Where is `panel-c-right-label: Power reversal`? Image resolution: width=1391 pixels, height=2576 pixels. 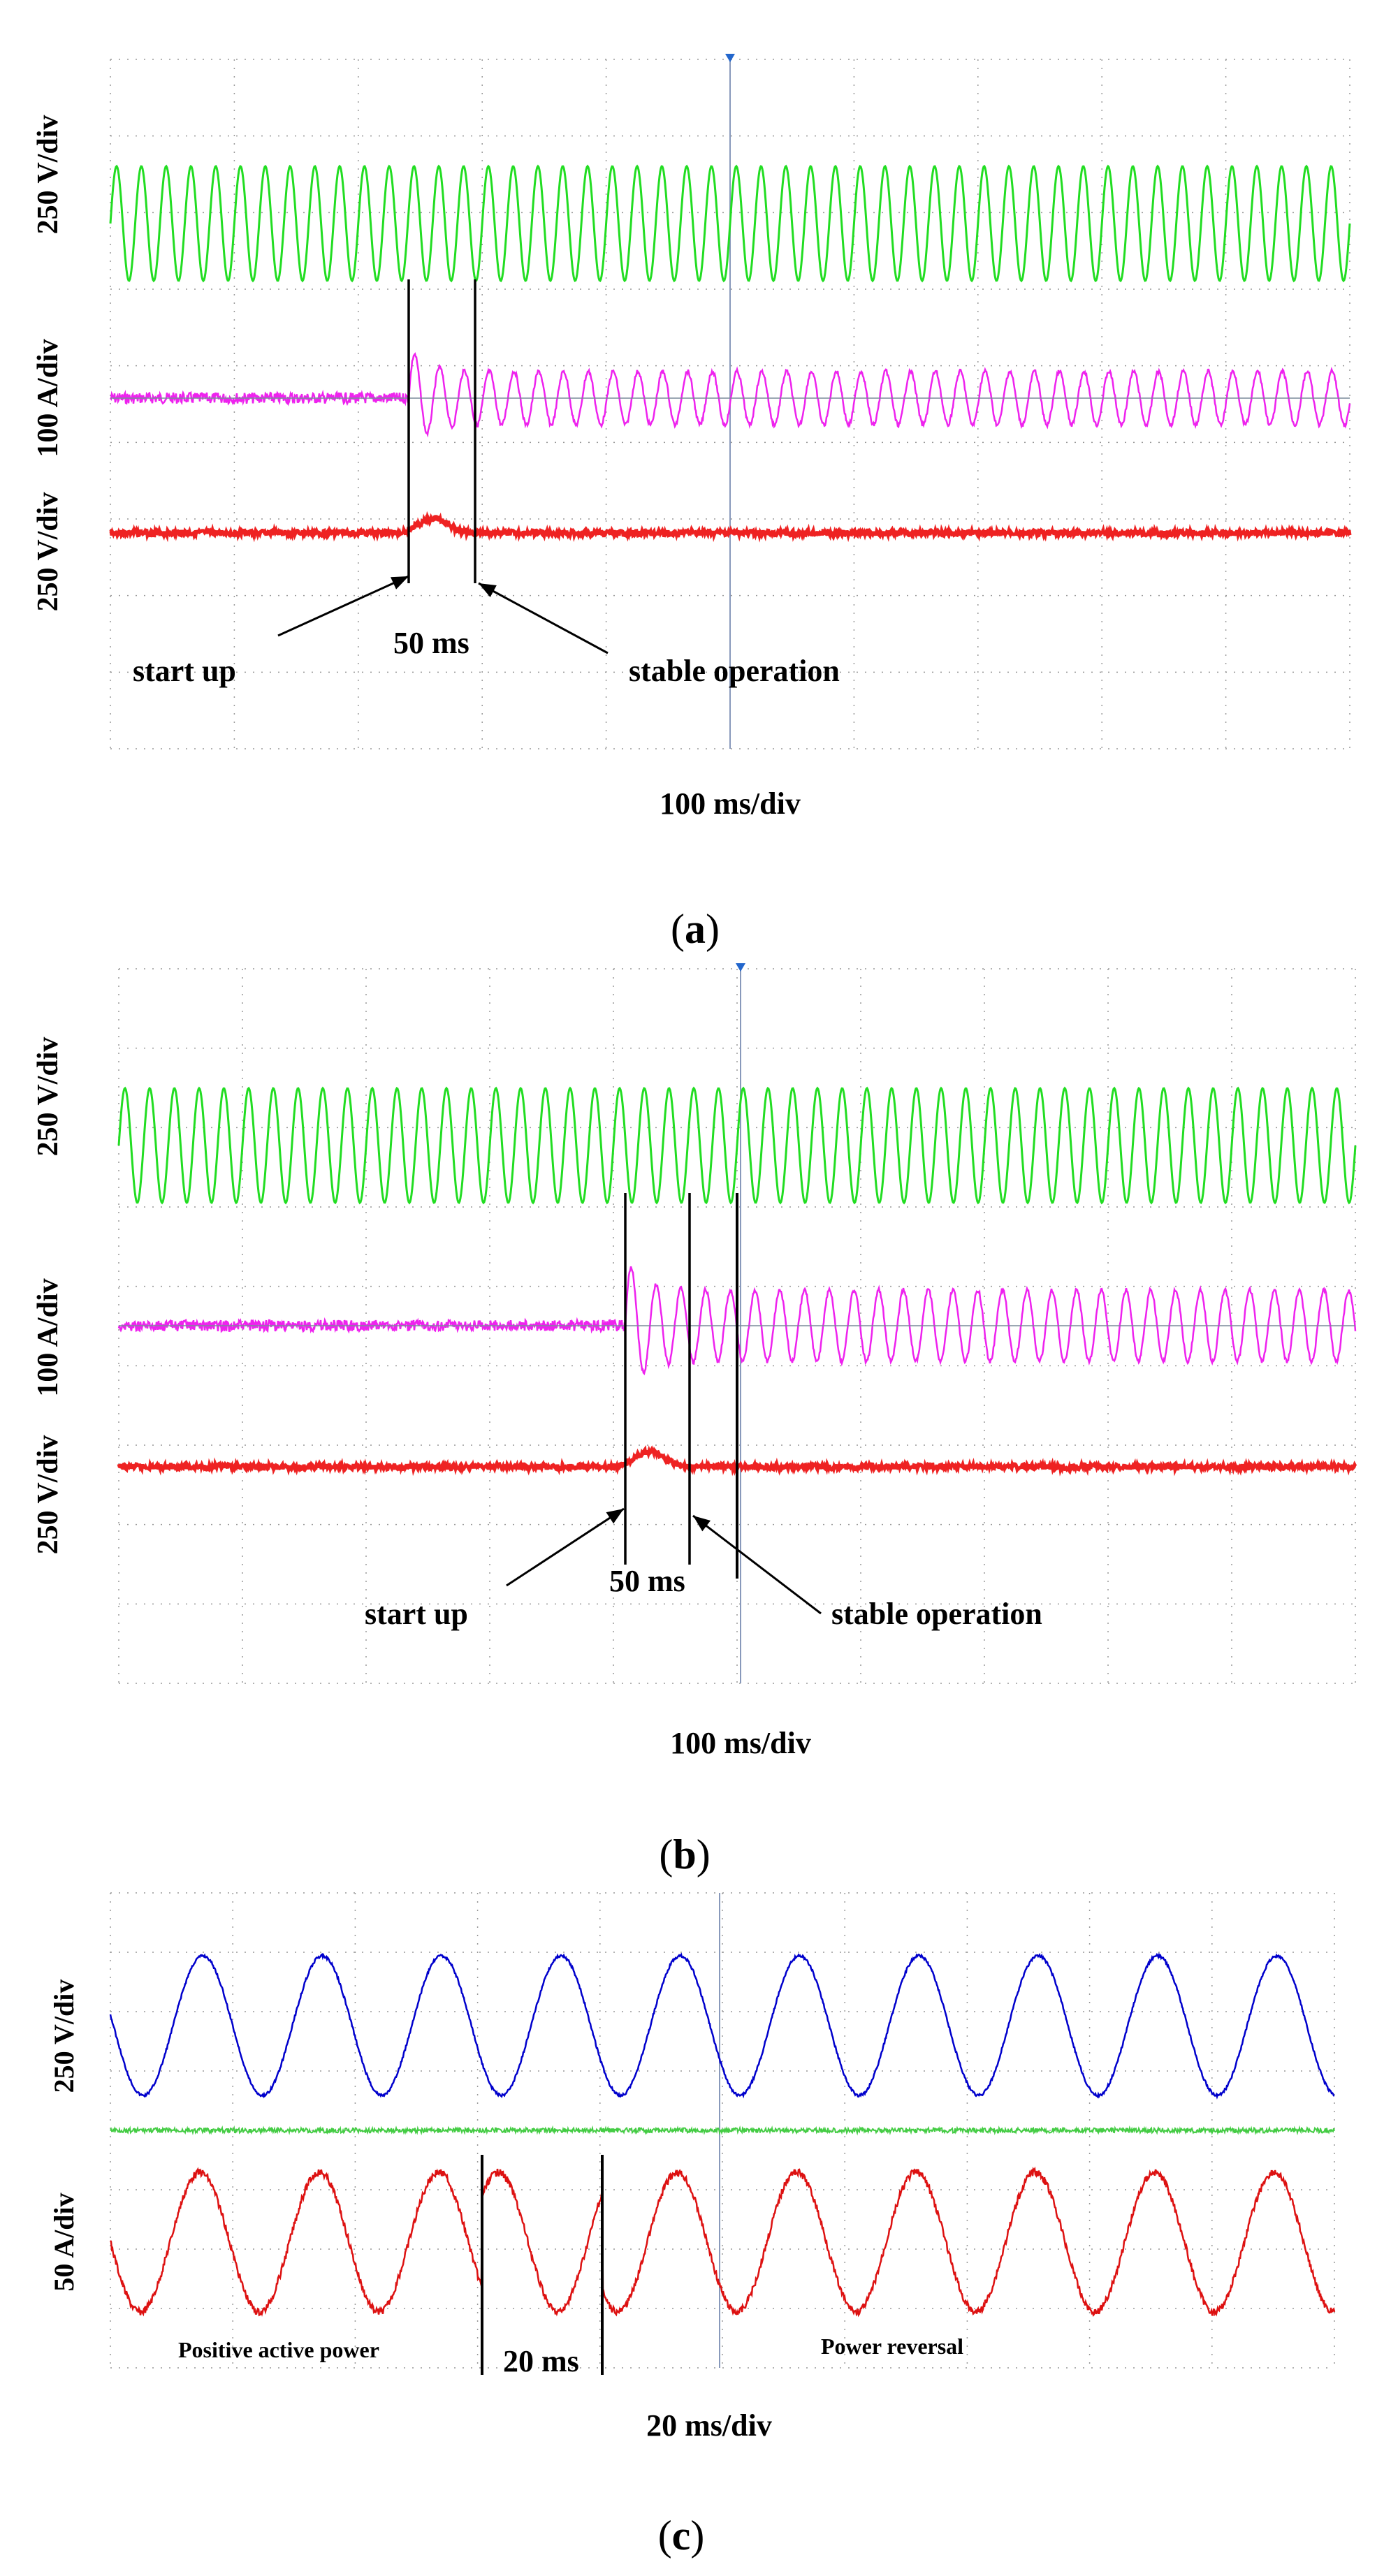 panel-c-right-label: Power reversal is located at coordinates (892, 2346).